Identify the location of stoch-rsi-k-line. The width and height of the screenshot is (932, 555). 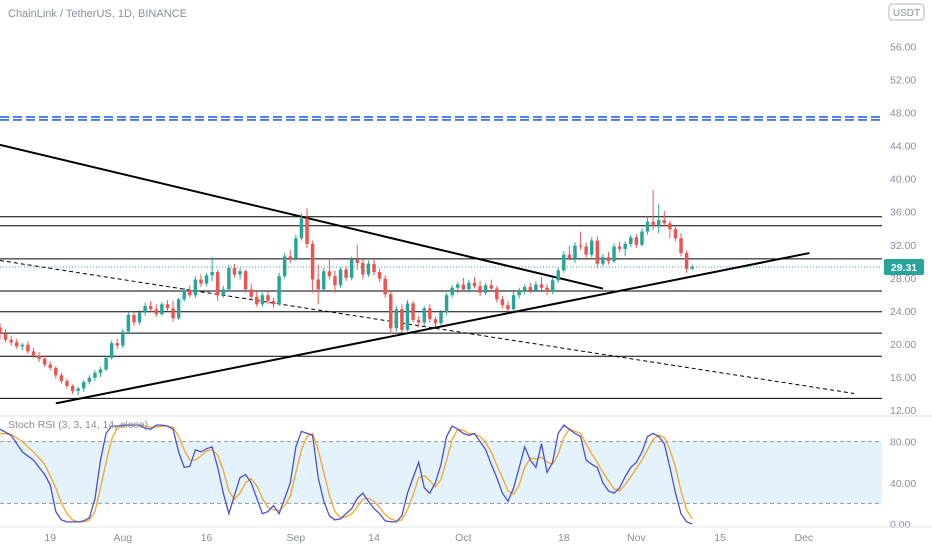
(346, 474).